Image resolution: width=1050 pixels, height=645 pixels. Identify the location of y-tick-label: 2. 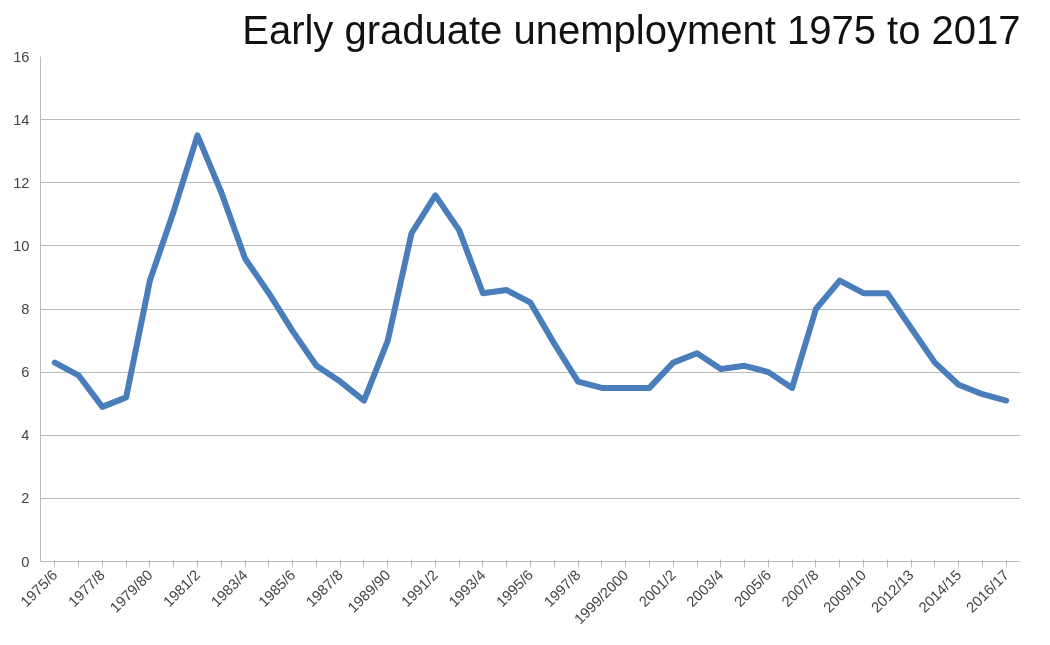
(25, 498).